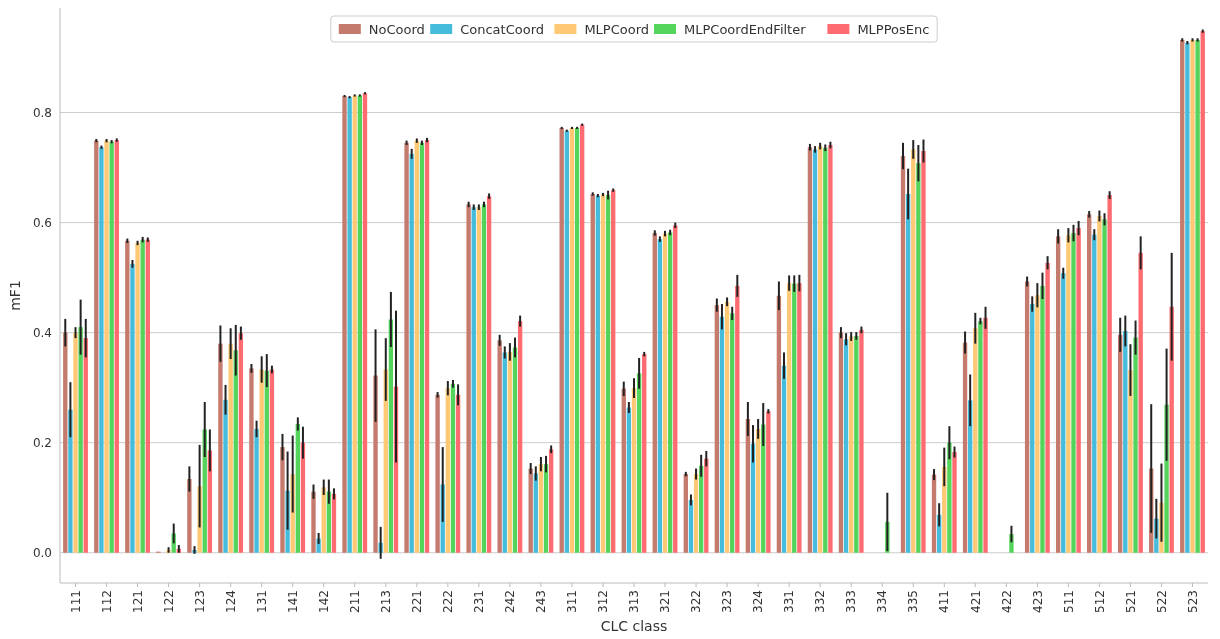 The width and height of the screenshot is (1220, 639). I want to click on x-tick-label: 521, so click(1130, 601).